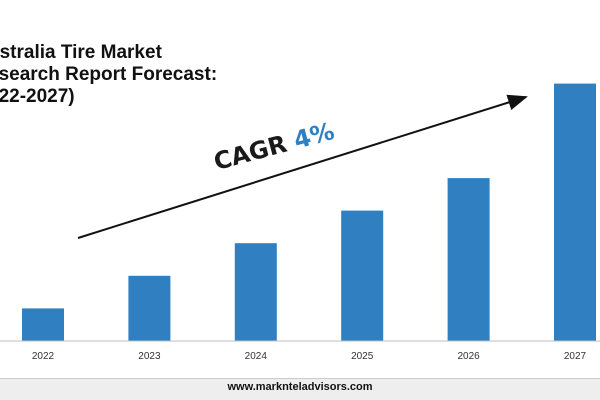 The image size is (600, 400). I want to click on x-tick-label-2022: 2022, so click(43, 356).